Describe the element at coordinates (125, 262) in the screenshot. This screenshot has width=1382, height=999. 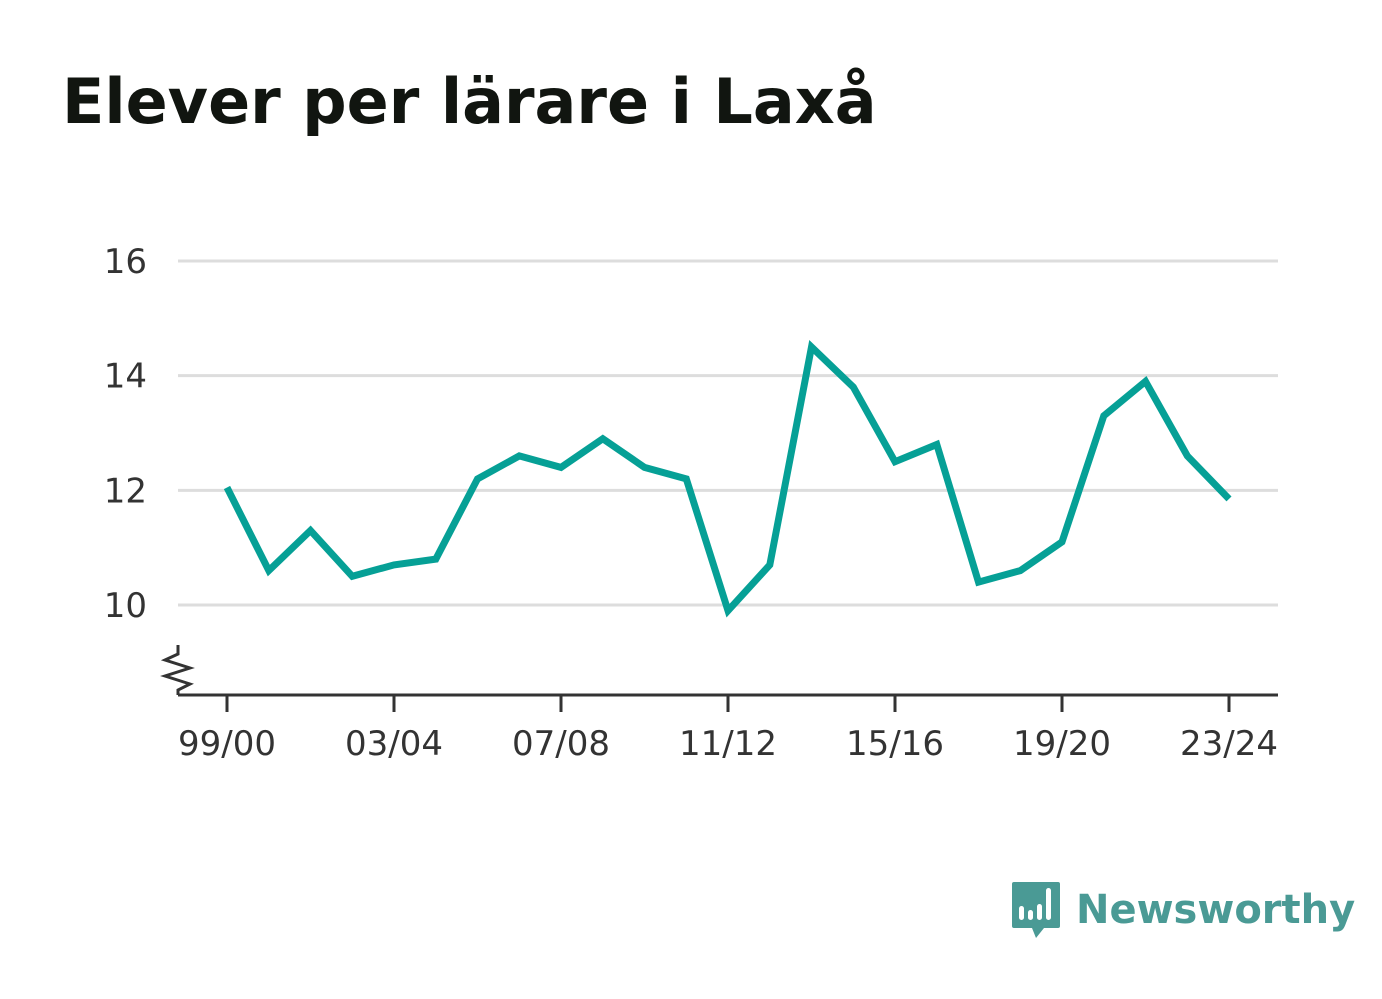
I see `y-tick-label: 16` at that location.